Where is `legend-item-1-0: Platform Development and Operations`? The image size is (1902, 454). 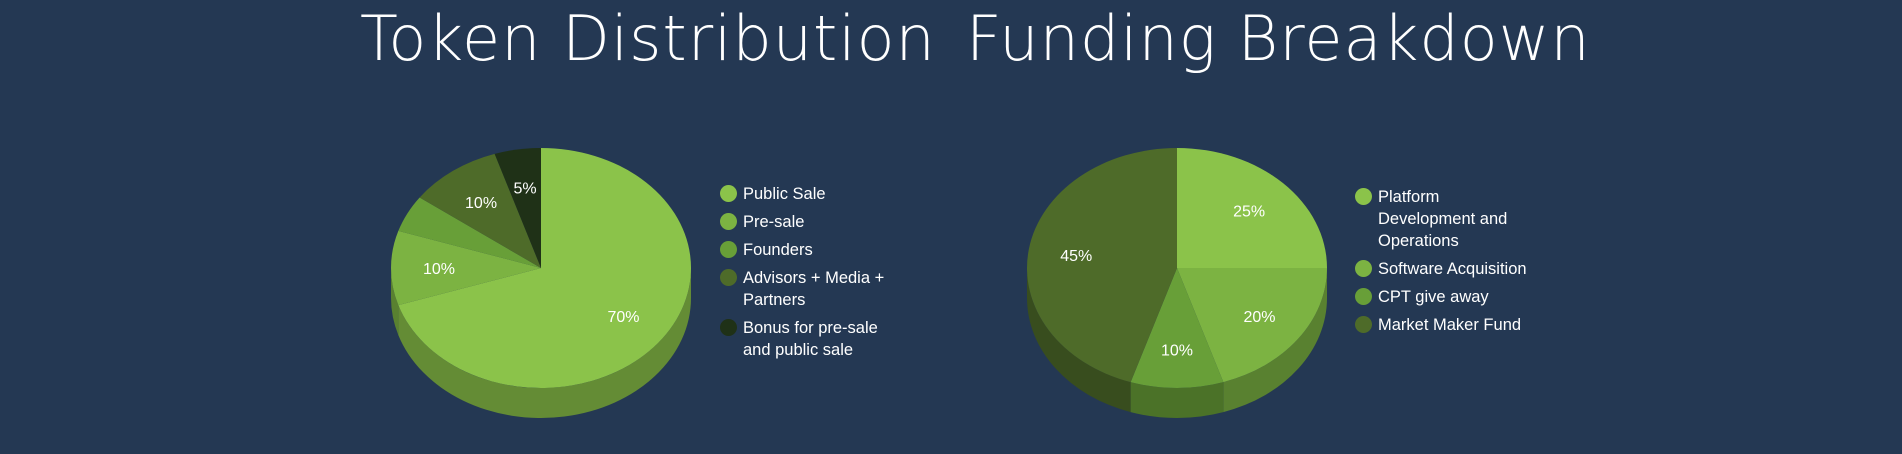 legend-item-1-0: Platform Development and Operations is located at coordinates (1442, 219).